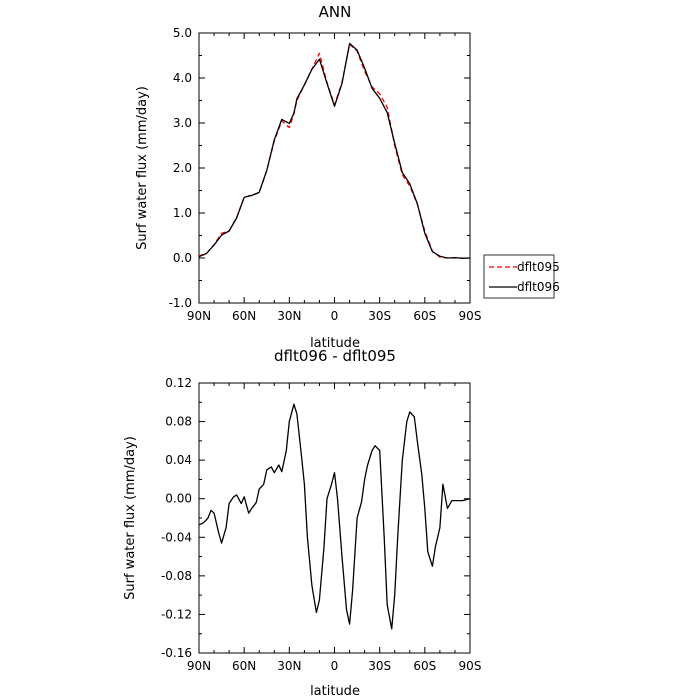 The image size is (700, 700). I want to click on y-tick-label: 0.08, so click(178, 422).